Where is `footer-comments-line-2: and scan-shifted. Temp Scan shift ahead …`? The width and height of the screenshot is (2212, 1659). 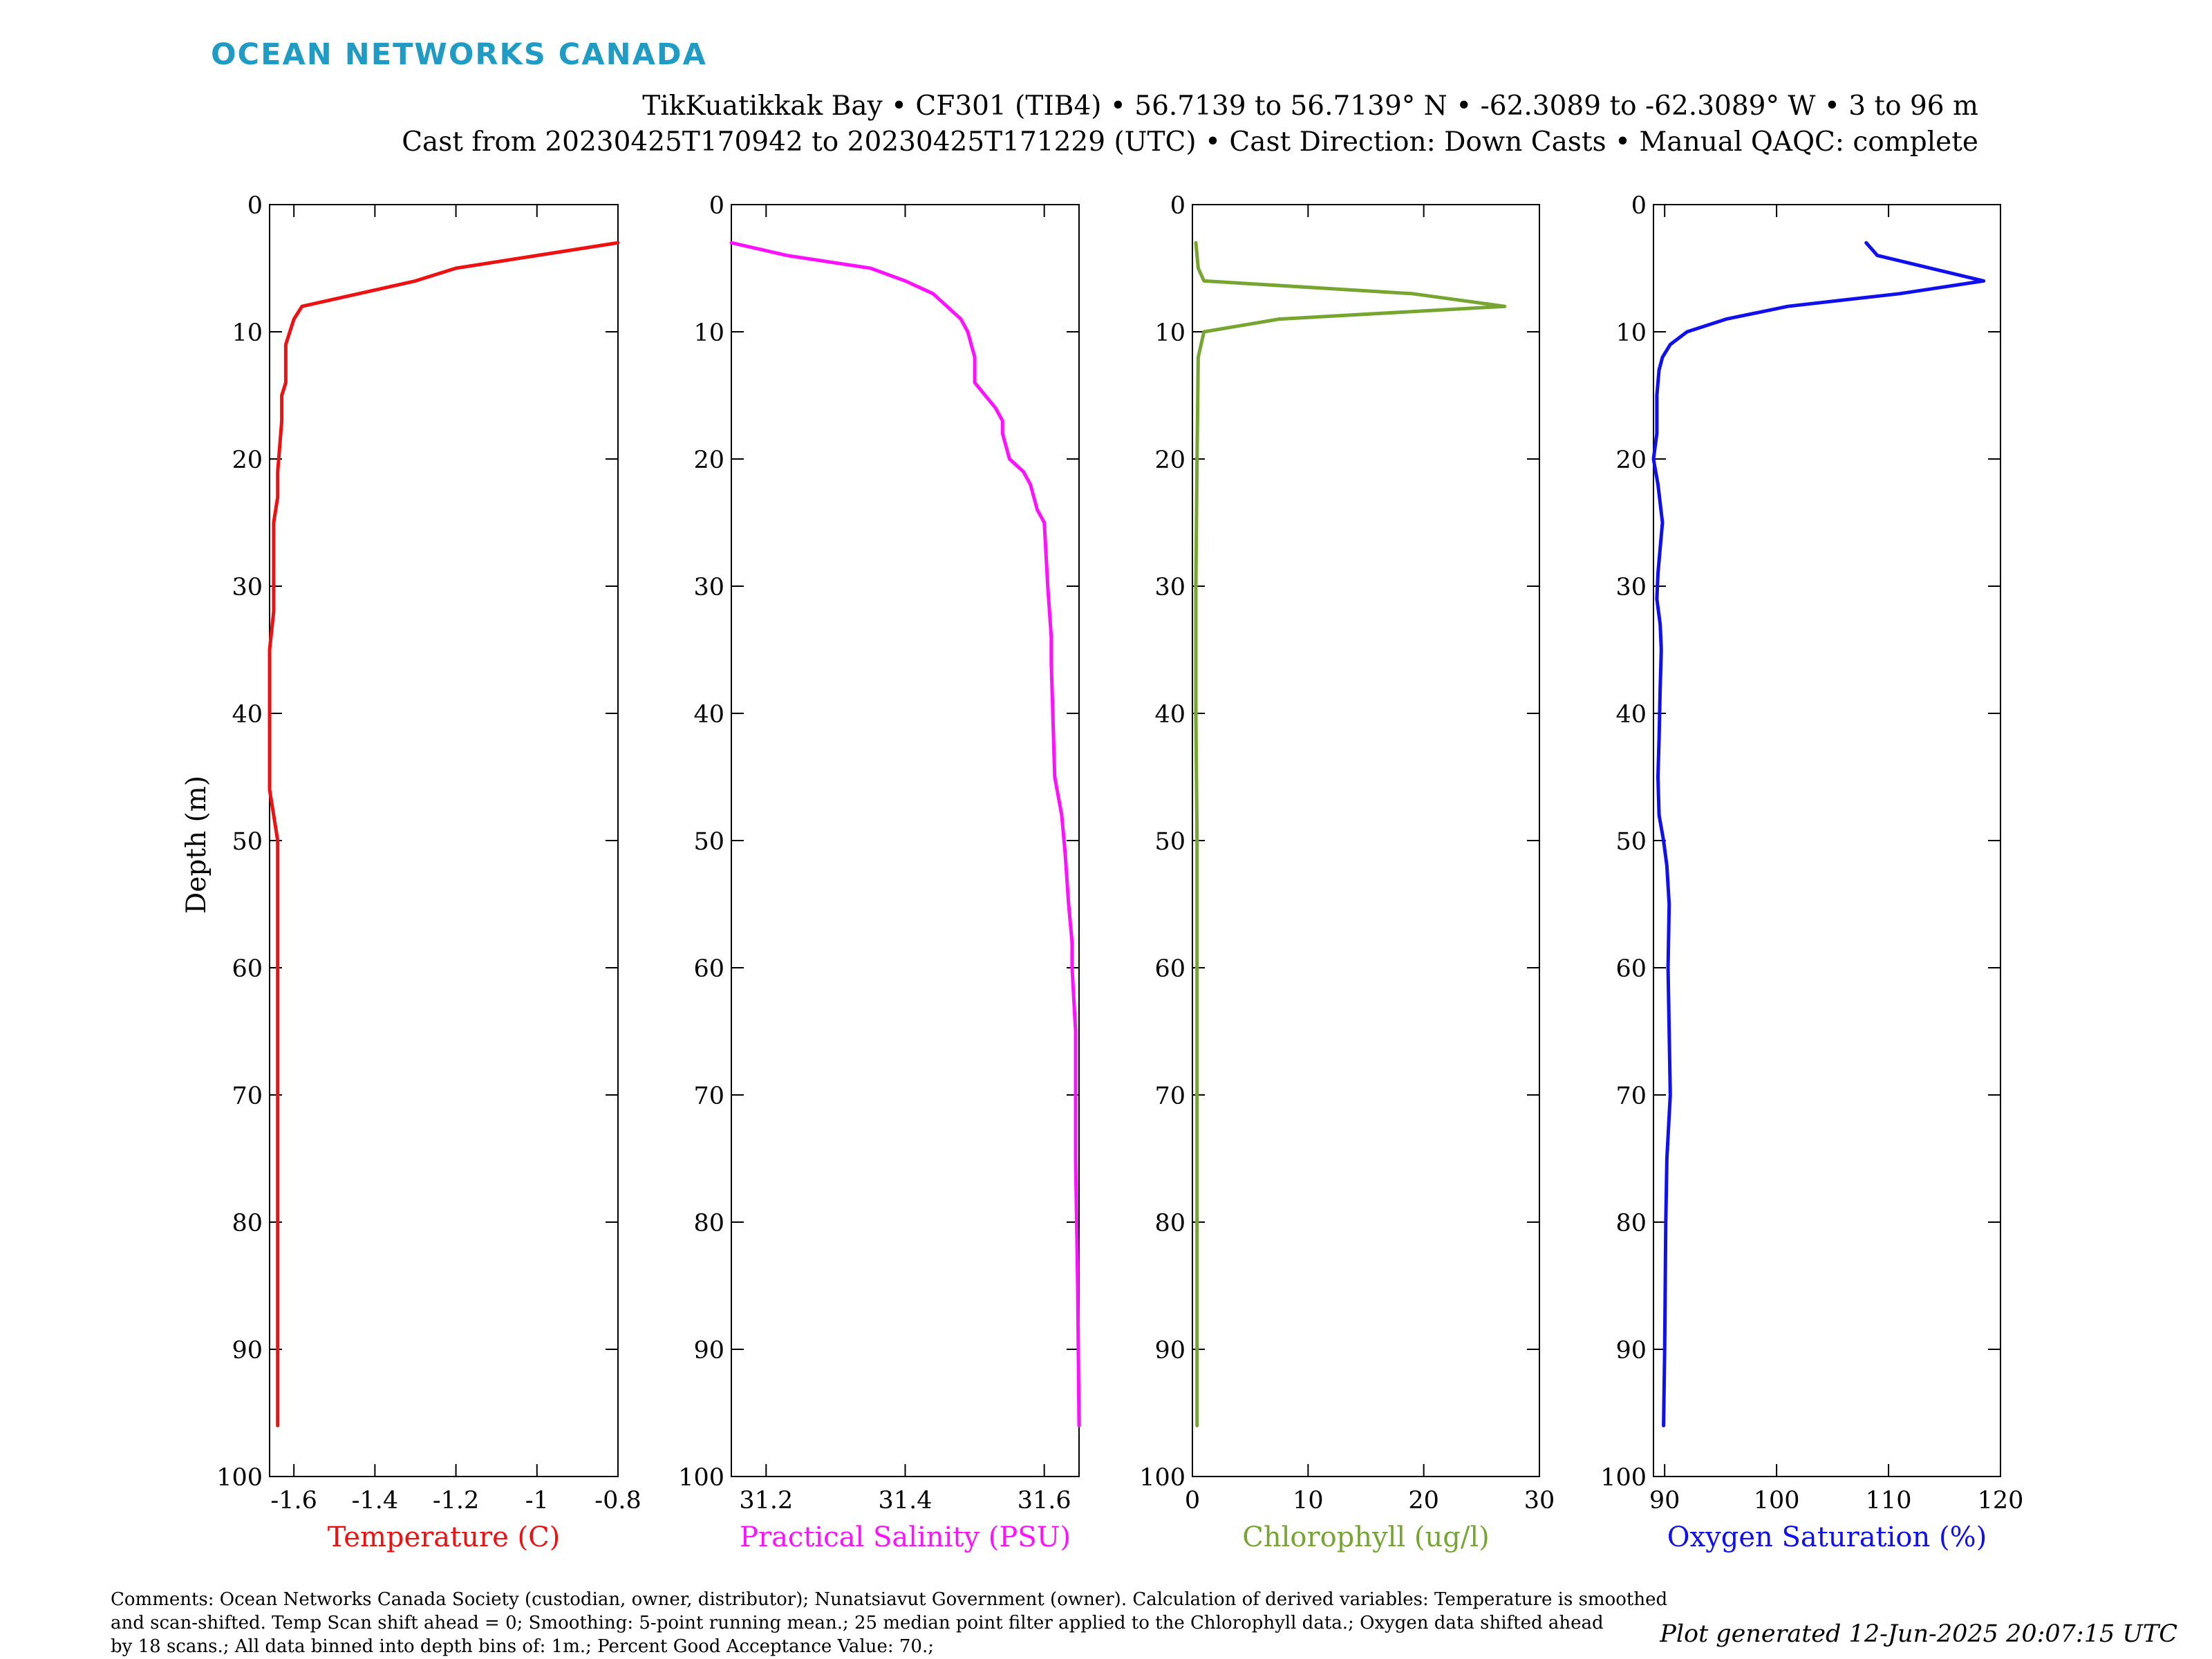
footer-comments-line-2: and scan-shifted. Temp Scan shift ahead … is located at coordinates (857, 1623).